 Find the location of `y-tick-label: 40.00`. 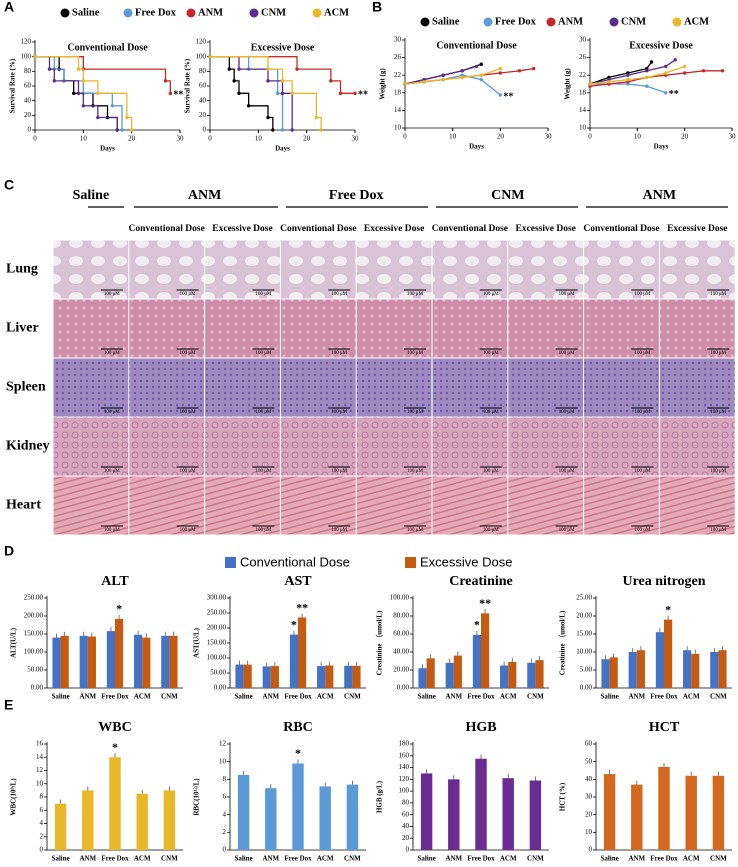

y-tick-label: 40.00 is located at coordinates (401, 652).